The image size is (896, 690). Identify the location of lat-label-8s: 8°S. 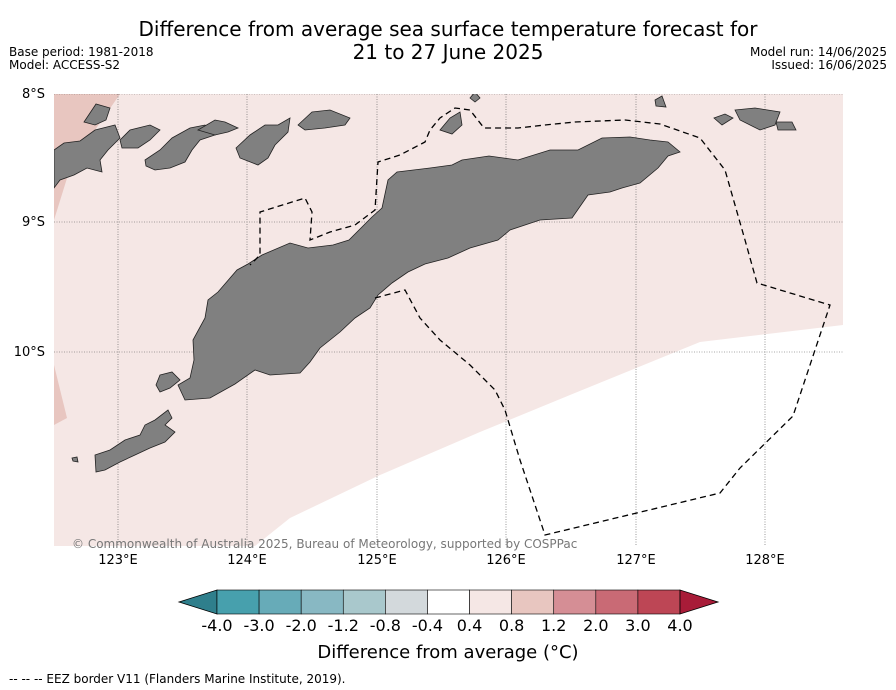
(33, 94).